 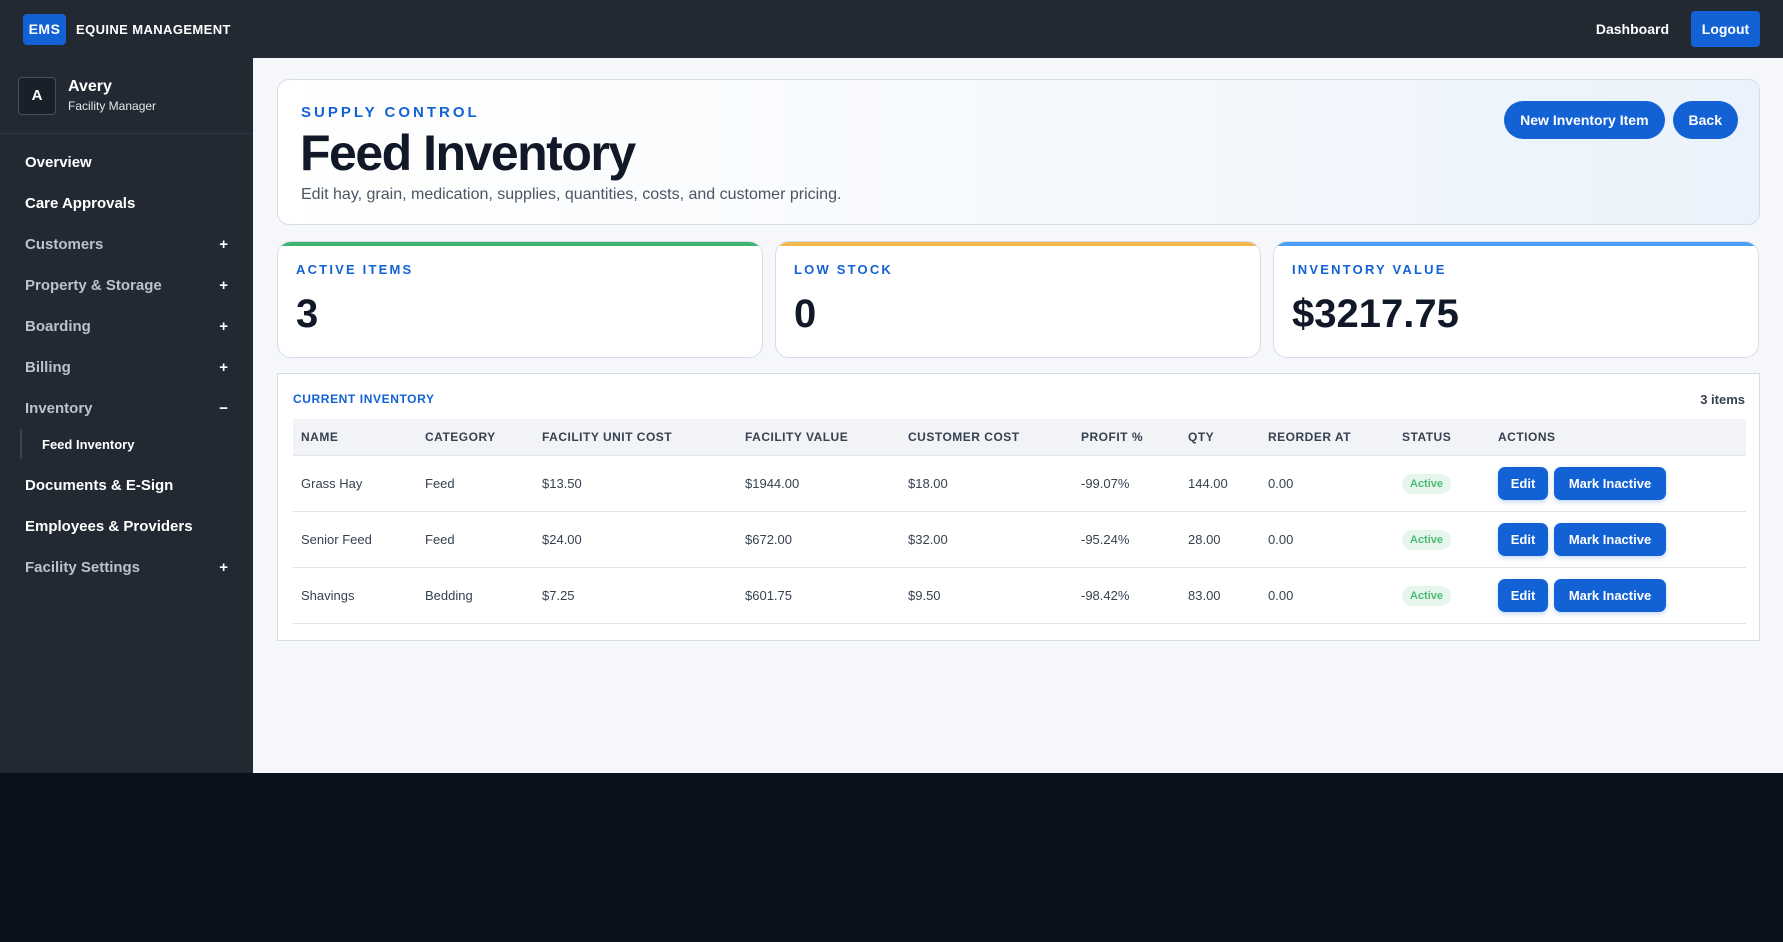 I want to click on cell-unit-cost: $7.25, so click(x=558, y=595).